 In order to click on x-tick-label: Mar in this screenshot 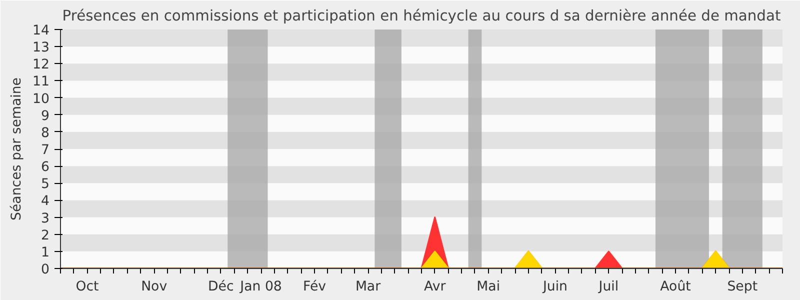, I will do `click(368, 287)`.